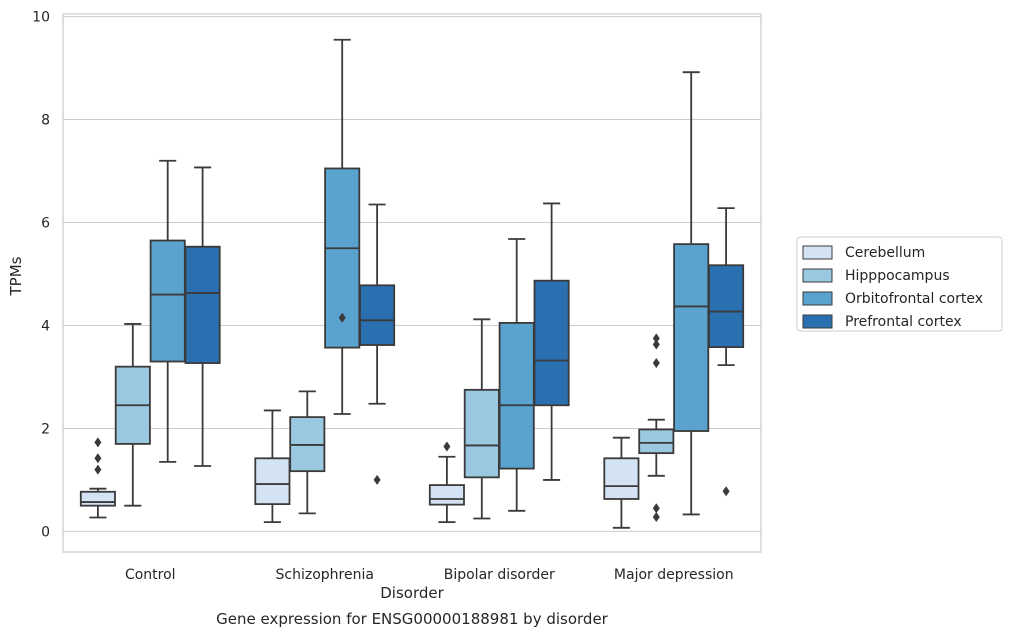  What do you see at coordinates (45, 224) in the screenshot?
I see `y-tick-label: 6` at bounding box center [45, 224].